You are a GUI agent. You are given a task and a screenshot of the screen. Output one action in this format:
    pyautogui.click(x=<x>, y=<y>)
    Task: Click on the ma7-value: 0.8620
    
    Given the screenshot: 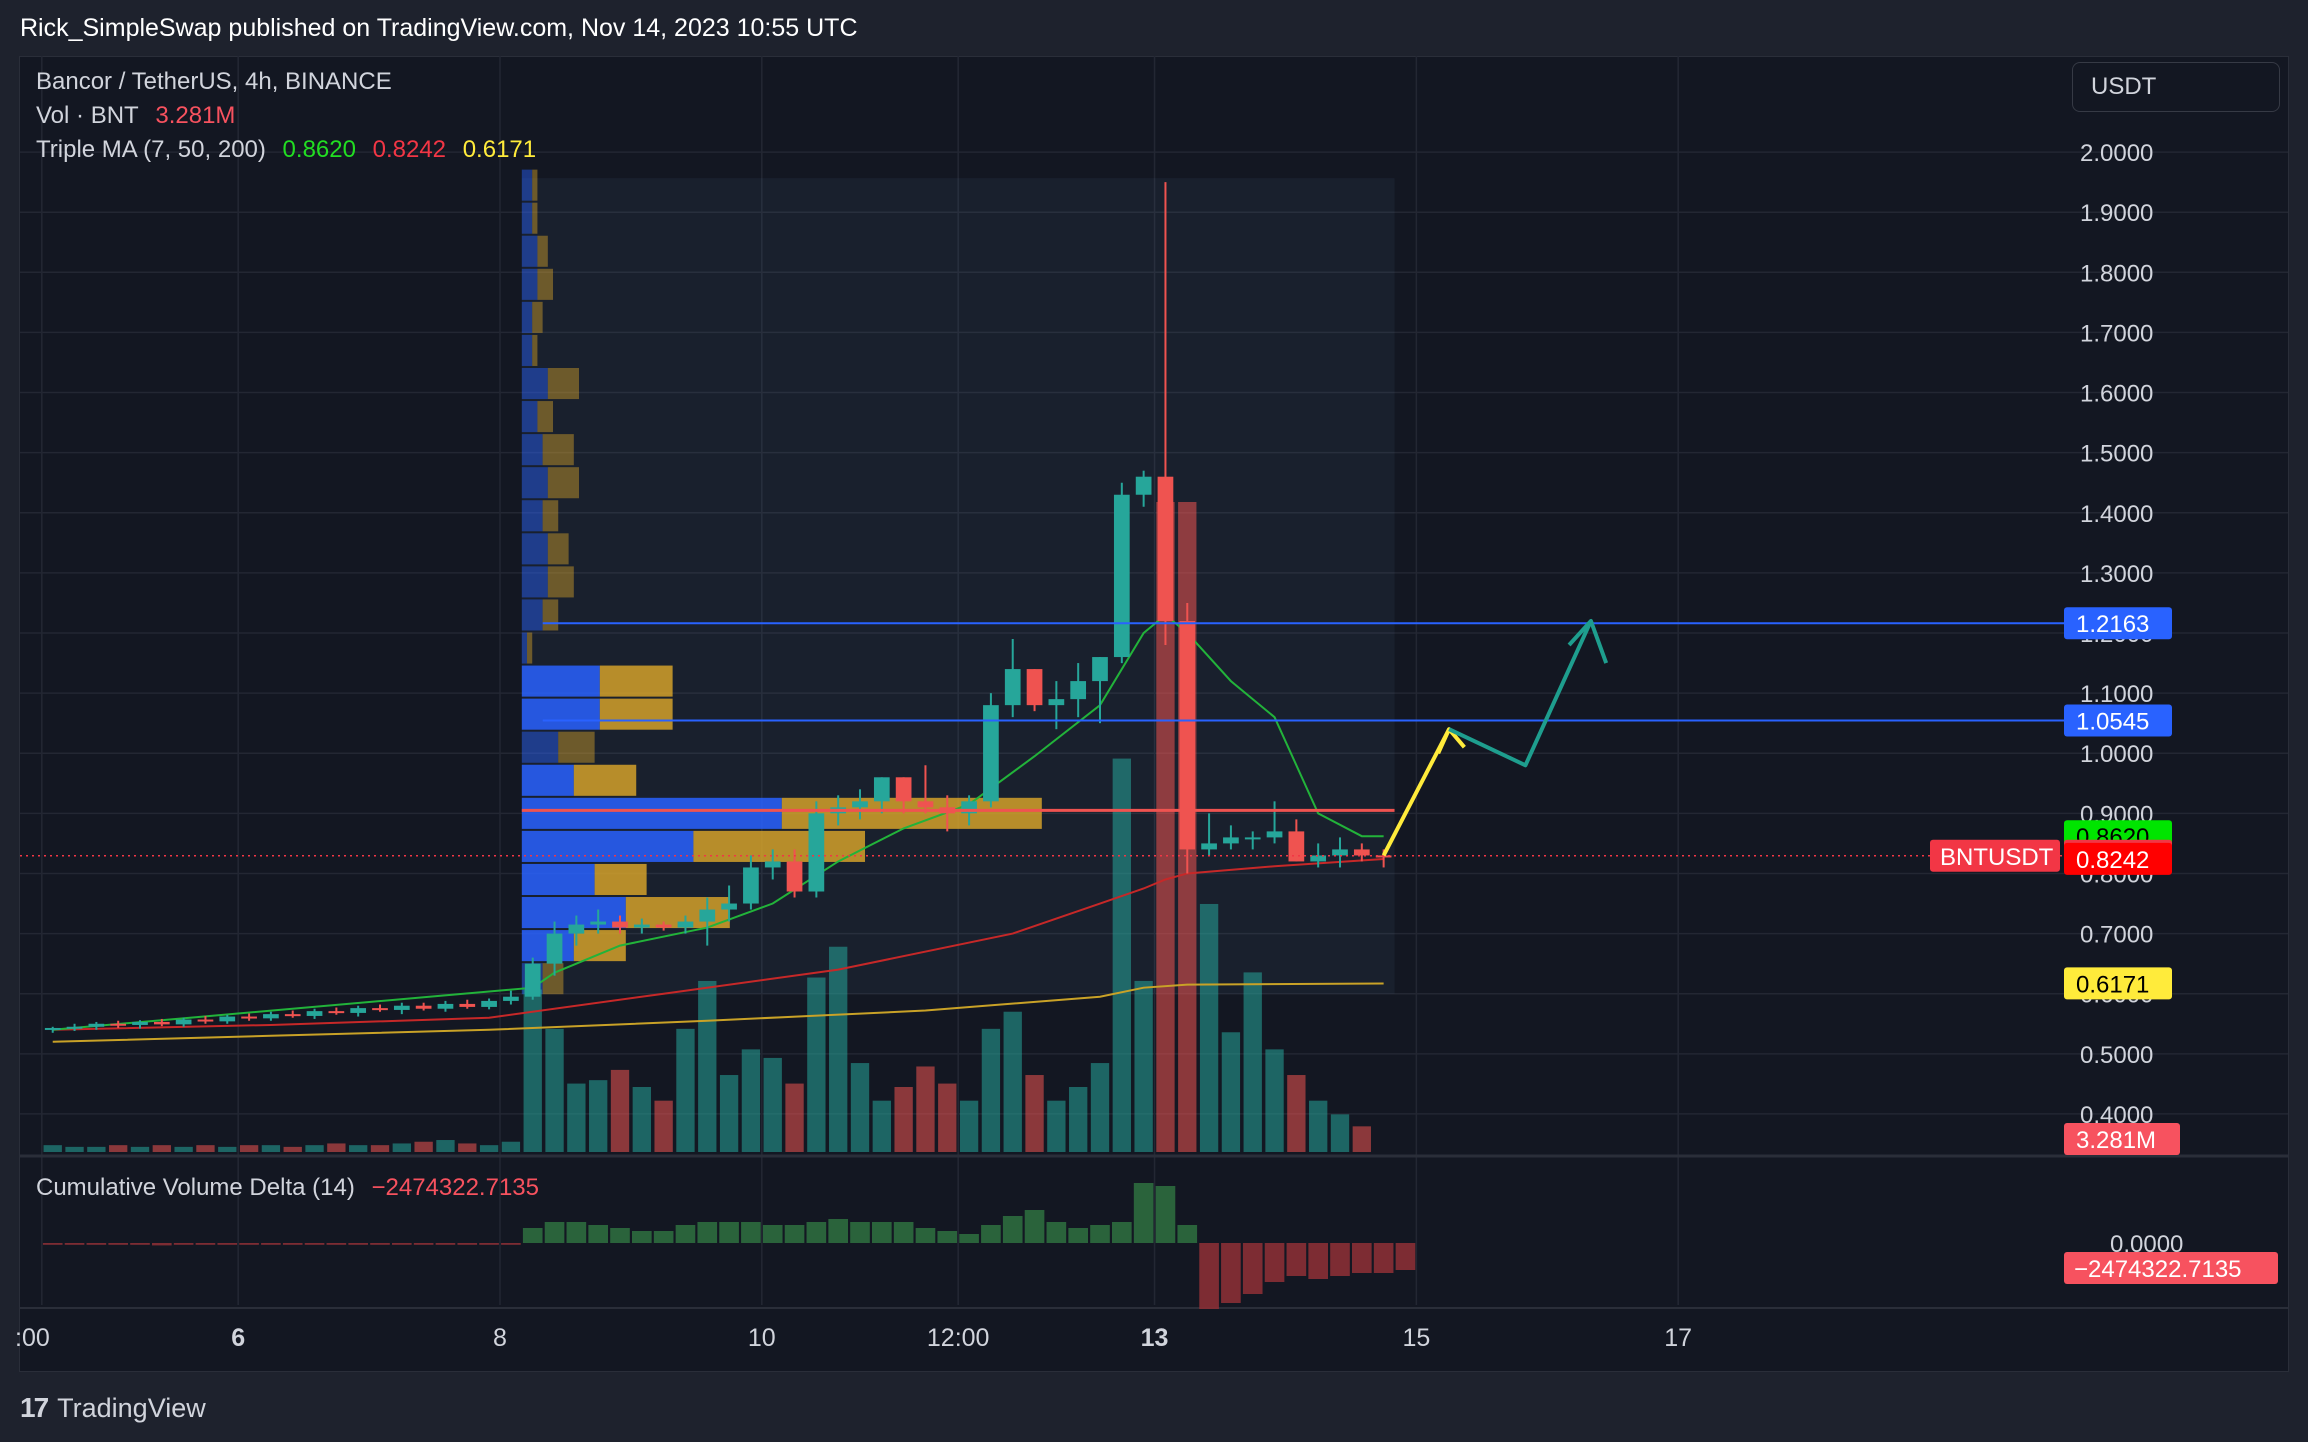 What is the action you would take?
    pyautogui.click(x=319, y=149)
    